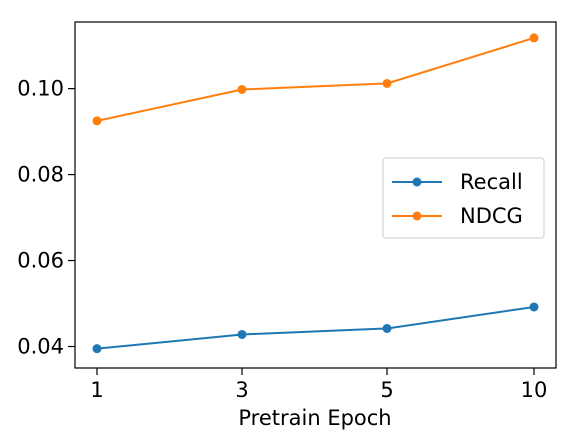 This screenshot has width=576, height=438. I want to click on x-tick-label: 10, so click(534, 390).